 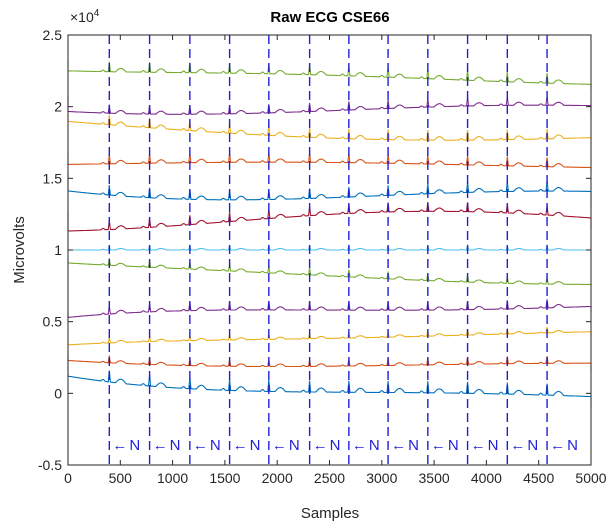 I want to click on x-tick-label: 500, so click(x=121, y=478).